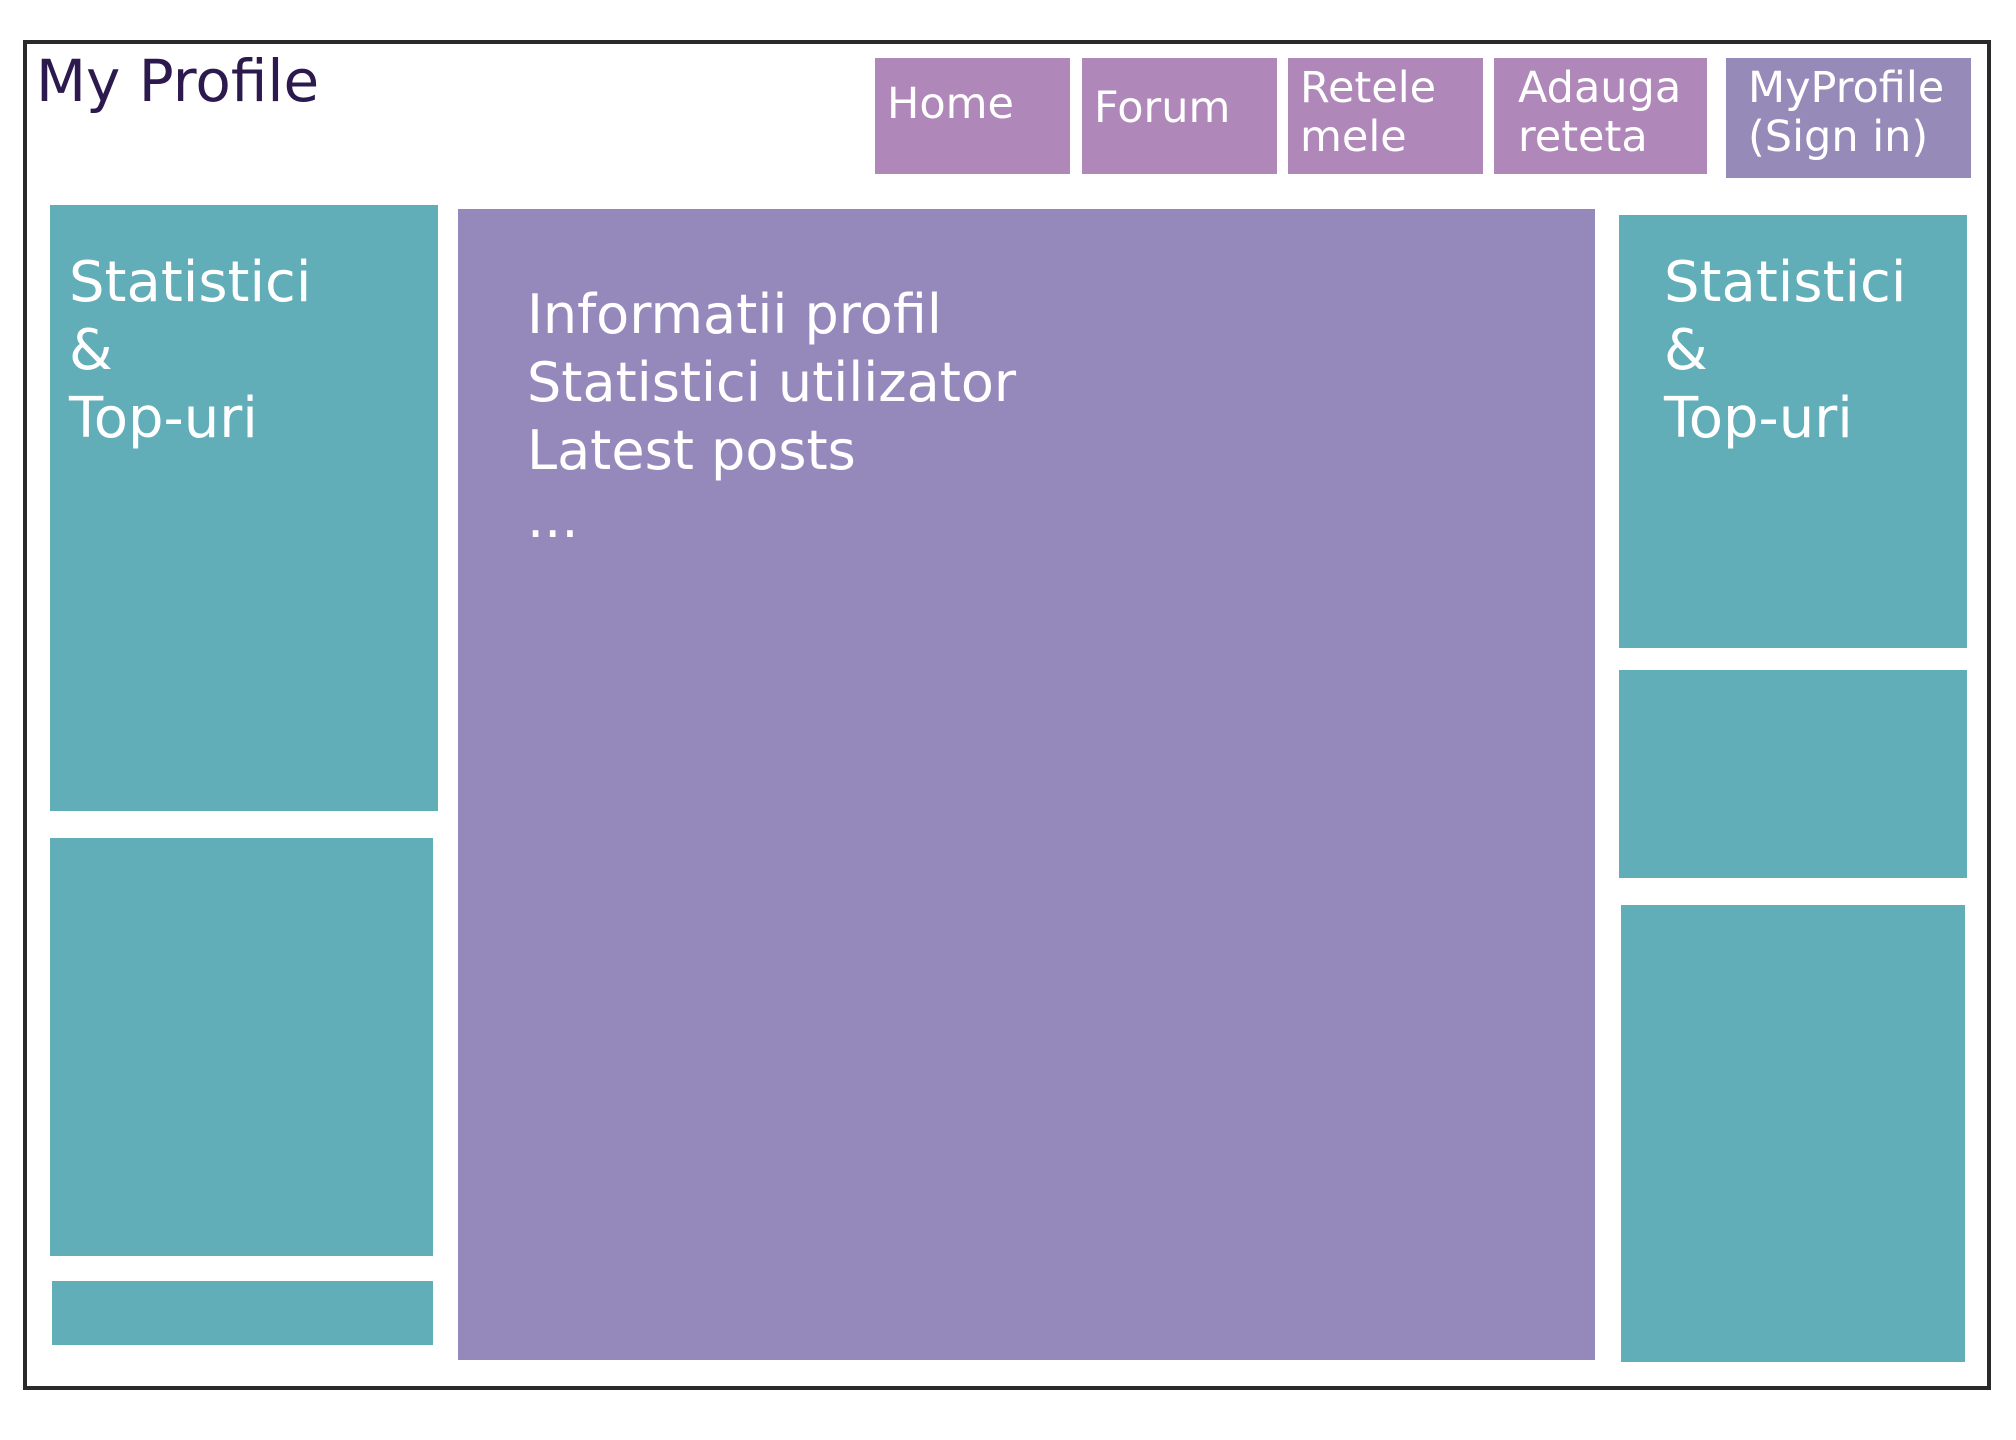  Describe the element at coordinates (178, 81) in the screenshot. I see `page-title: My Profile` at that location.